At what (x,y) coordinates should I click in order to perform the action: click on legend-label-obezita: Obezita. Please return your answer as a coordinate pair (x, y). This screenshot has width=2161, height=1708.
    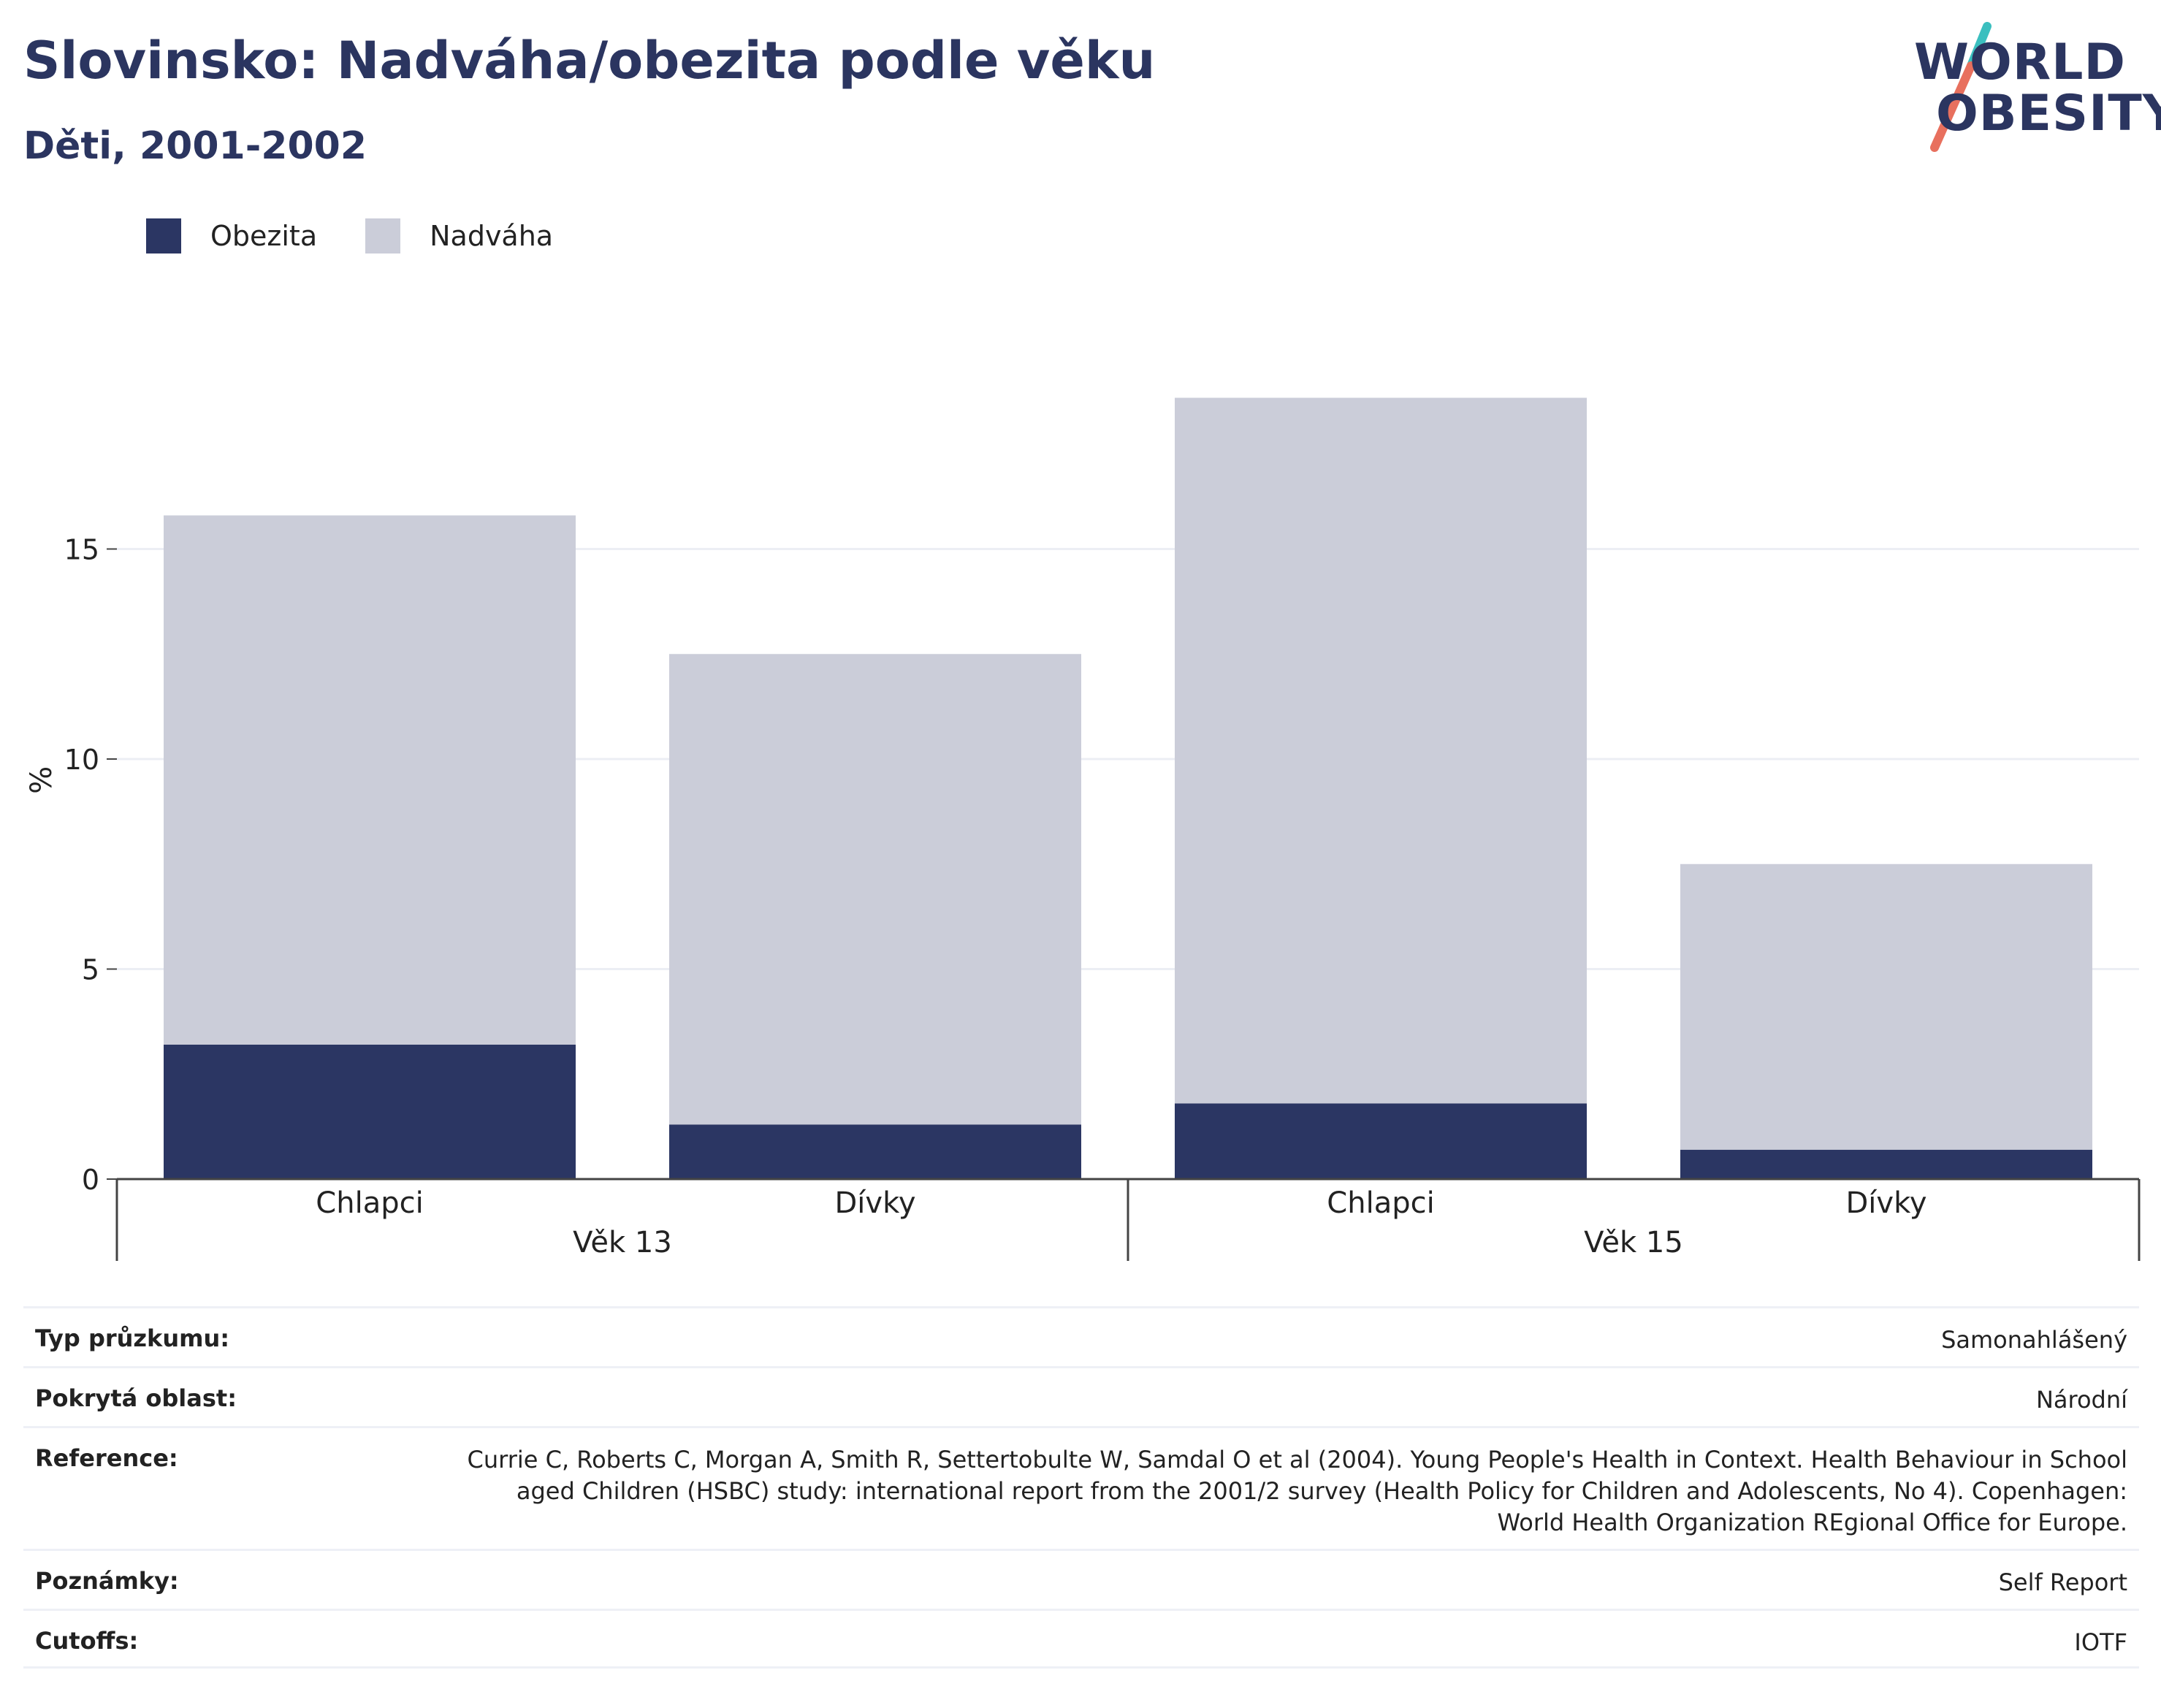
    Looking at the image, I should click on (264, 236).